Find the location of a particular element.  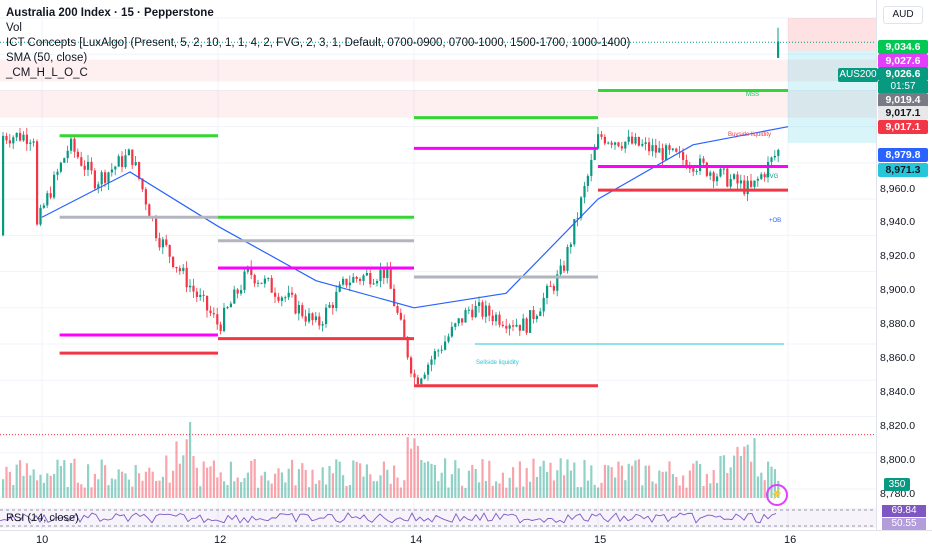

chart-title: Australia 200 Index · 15 · Pepperstone is located at coordinates (110, 13).